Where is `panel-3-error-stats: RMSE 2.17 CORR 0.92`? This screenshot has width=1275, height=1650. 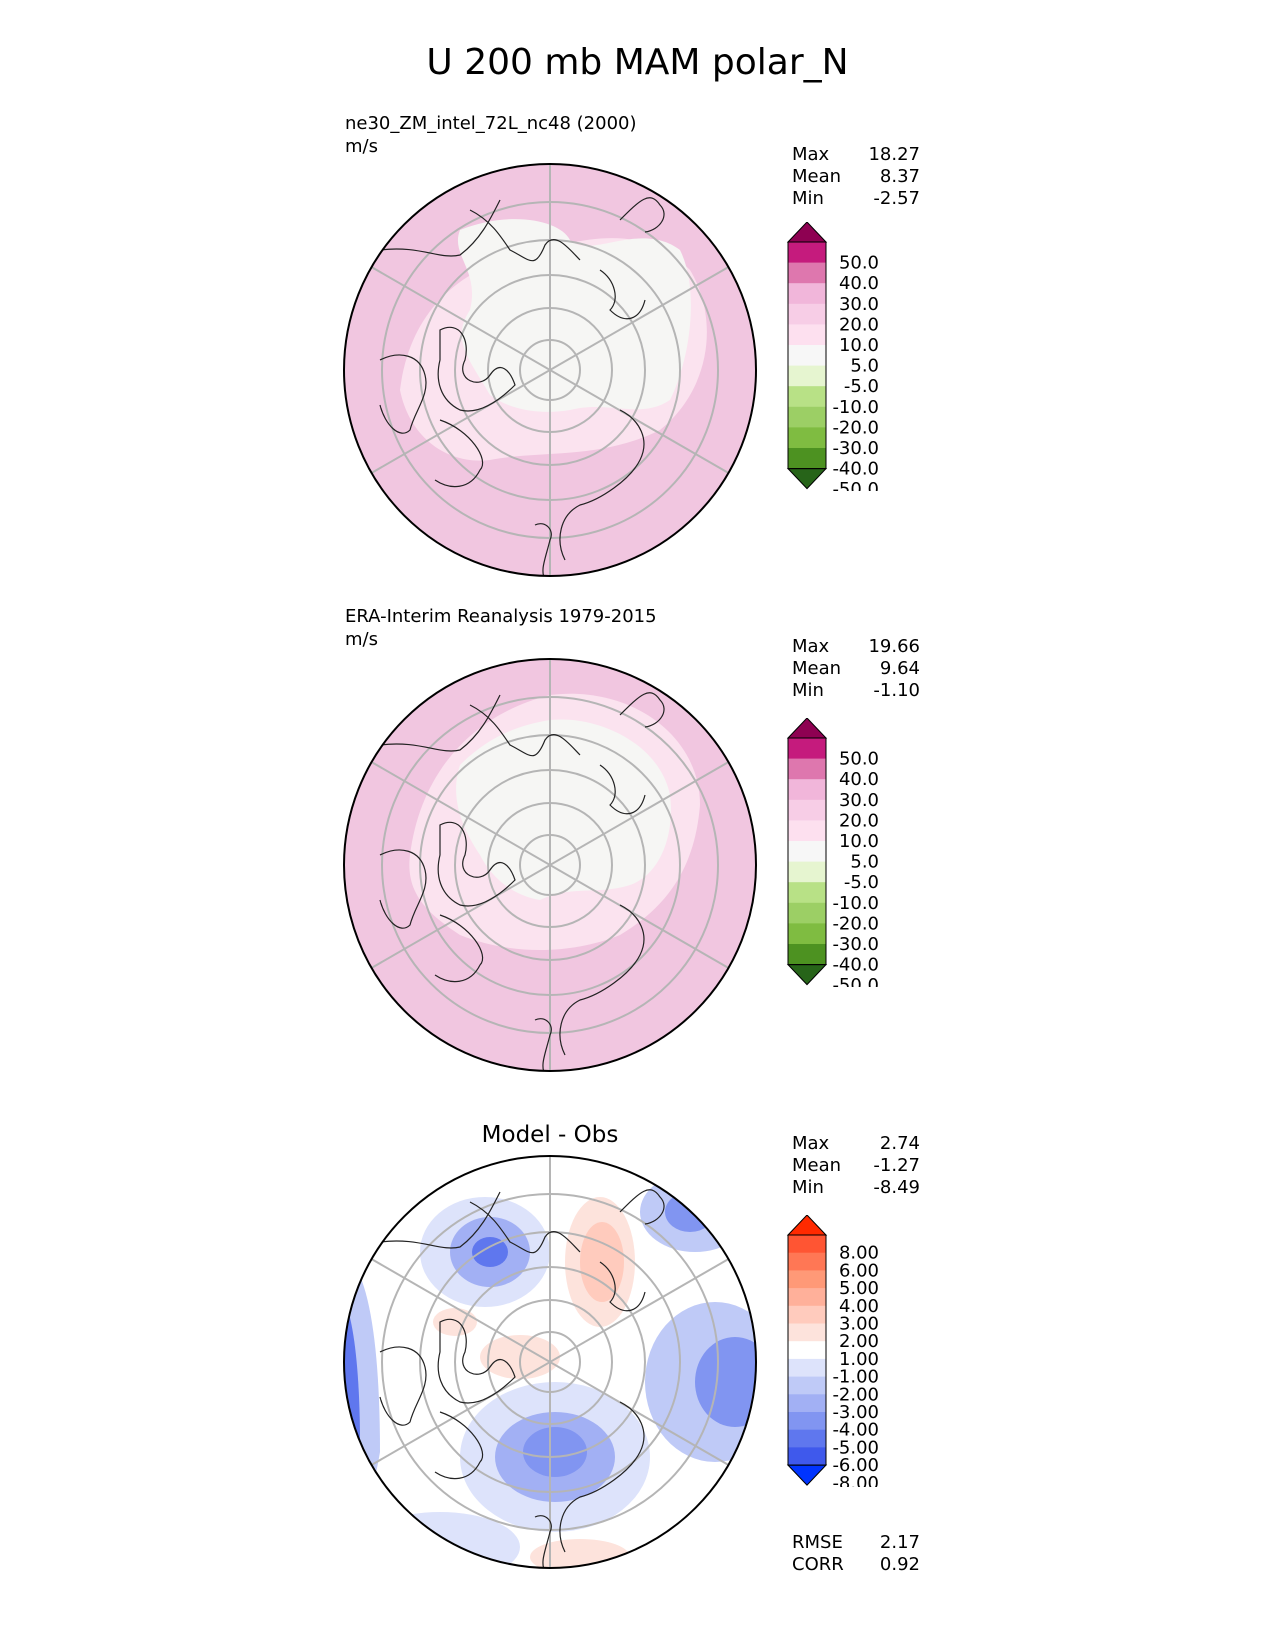
panel-3-error-stats: RMSE 2.17 CORR 0.92 is located at coordinates (856, 1554).